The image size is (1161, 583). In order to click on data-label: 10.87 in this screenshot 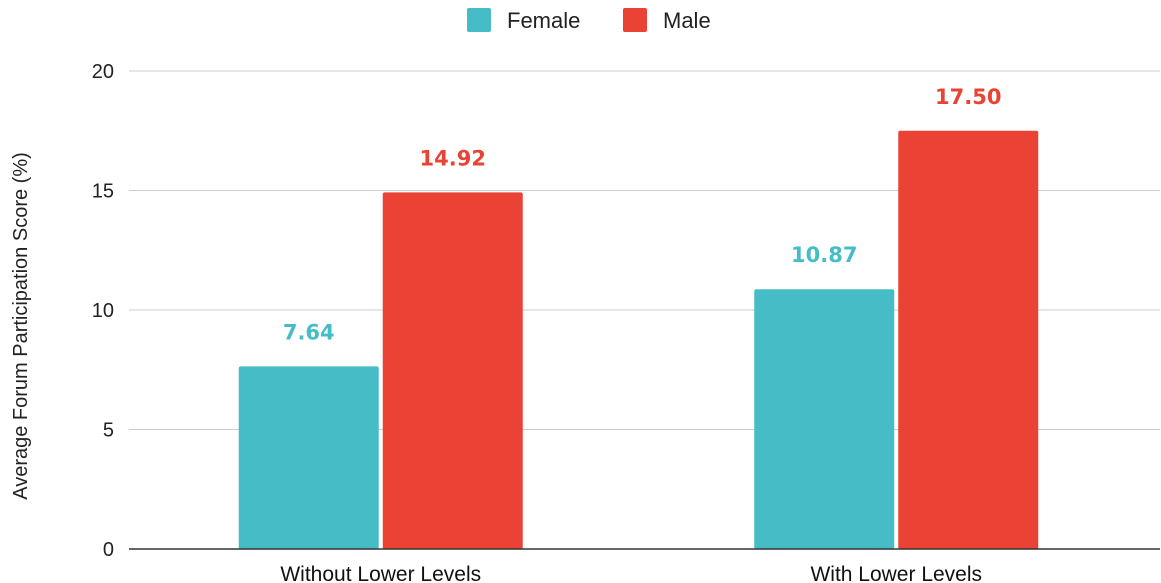, I will do `click(824, 255)`.